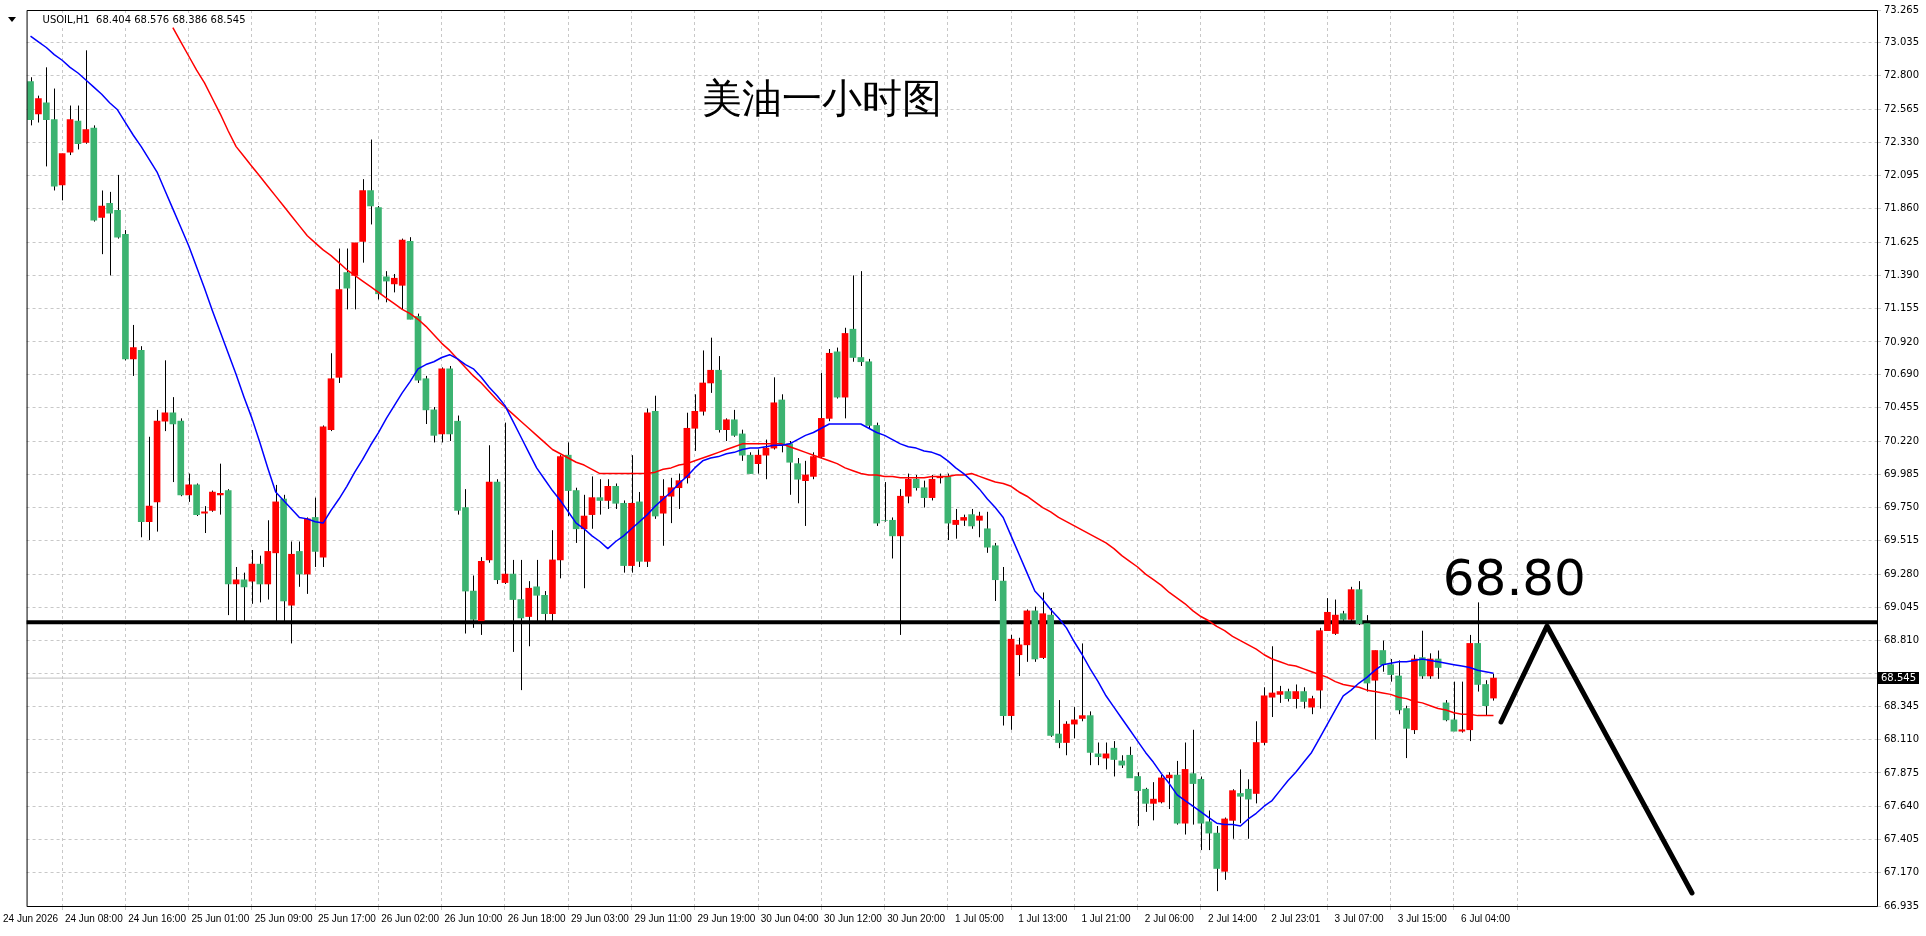 The width and height of the screenshot is (1926, 936). Describe the element at coordinates (726, 918) in the screenshot. I see `x-tick-label: 29 Jun 19:00` at that location.